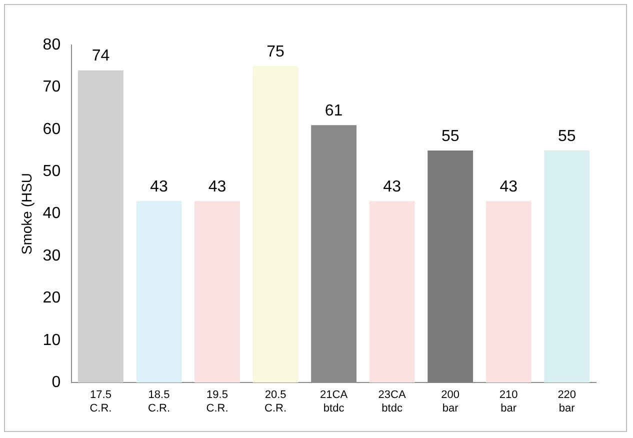 Image resolution: width=633 pixels, height=438 pixels. Describe the element at coordinates (51, 171) in the screenshot. I see `y-tick-label: 50` at that location.